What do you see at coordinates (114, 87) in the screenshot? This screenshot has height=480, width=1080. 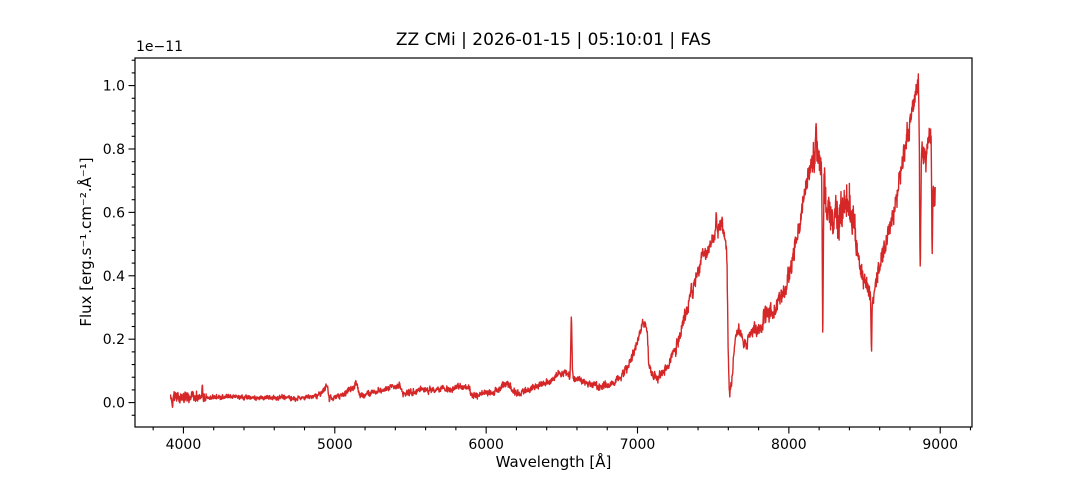 I see `y-tick-label: 1.0` at bounding box center [114, 87].